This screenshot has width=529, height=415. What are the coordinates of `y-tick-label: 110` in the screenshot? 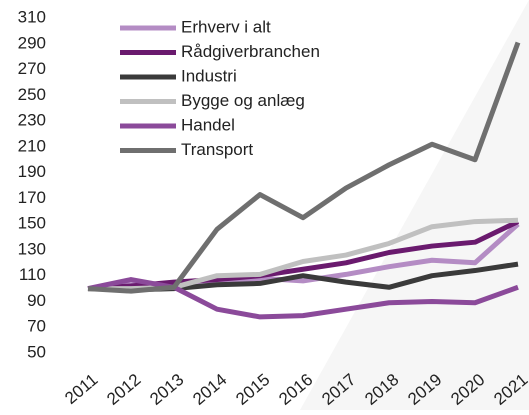 It's located at (32, 274).